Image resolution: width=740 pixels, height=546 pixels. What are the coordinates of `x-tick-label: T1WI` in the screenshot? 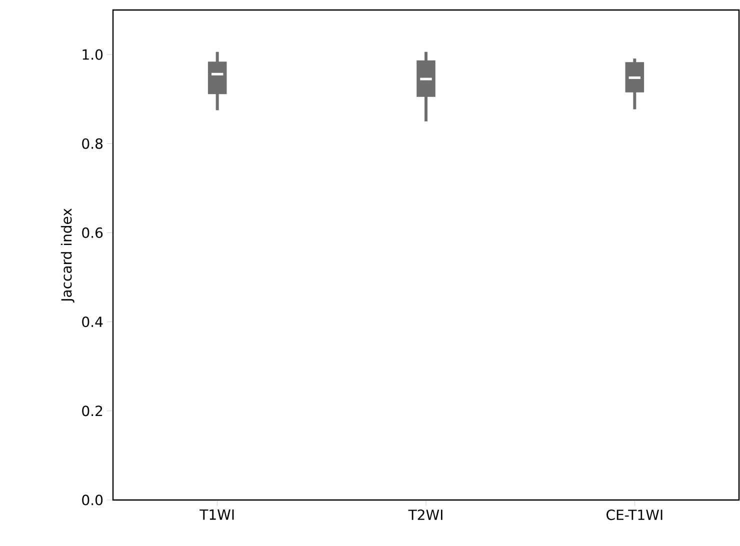 It's located at (217, 515).